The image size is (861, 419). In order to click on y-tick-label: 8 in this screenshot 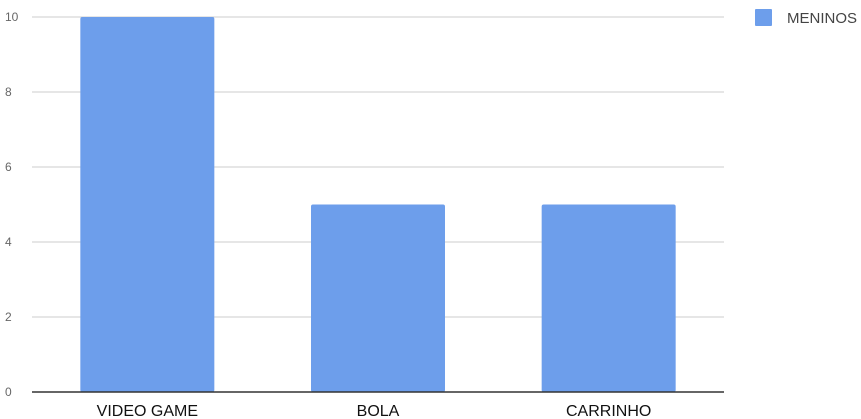, I will do `click(8, 92)`.